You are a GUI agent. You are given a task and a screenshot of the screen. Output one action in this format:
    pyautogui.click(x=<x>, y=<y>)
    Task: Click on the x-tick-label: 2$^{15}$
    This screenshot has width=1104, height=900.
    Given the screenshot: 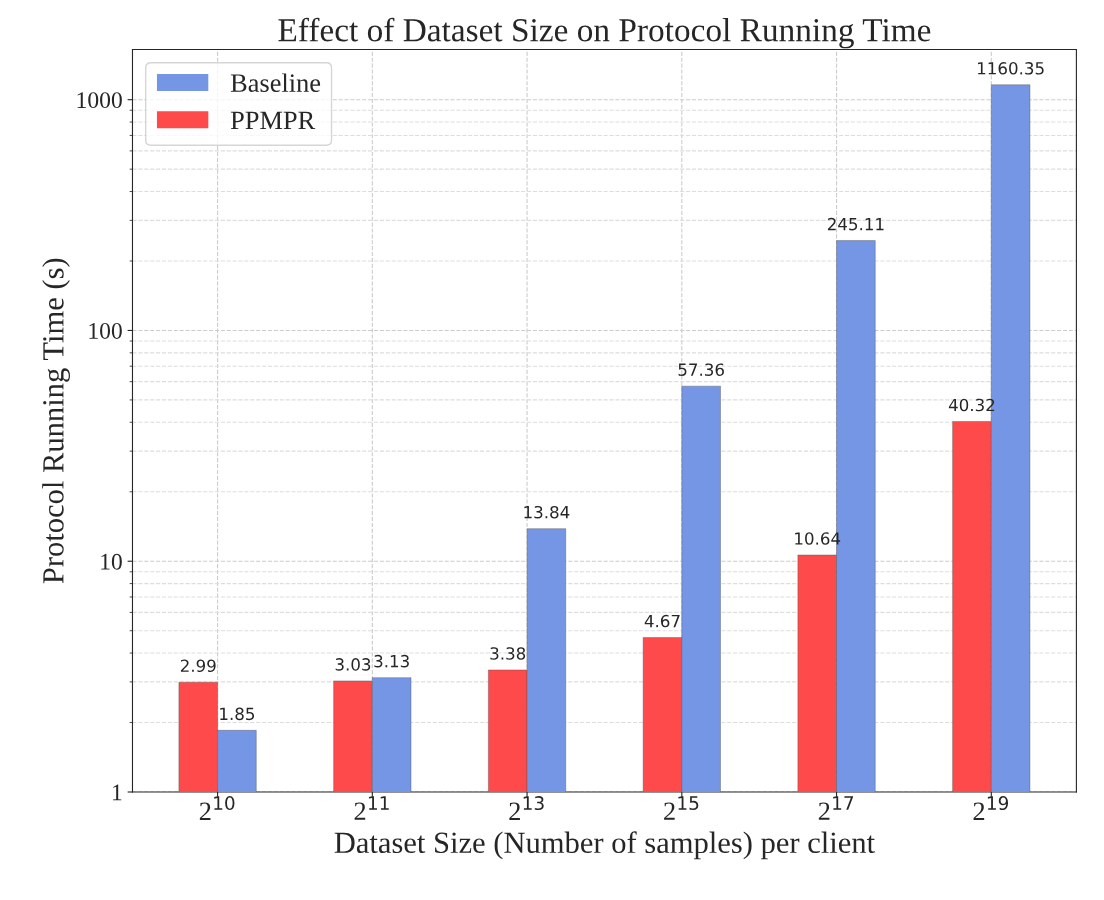 What is the action you would take?
    pyautogui.click(x=681, y=808)
    